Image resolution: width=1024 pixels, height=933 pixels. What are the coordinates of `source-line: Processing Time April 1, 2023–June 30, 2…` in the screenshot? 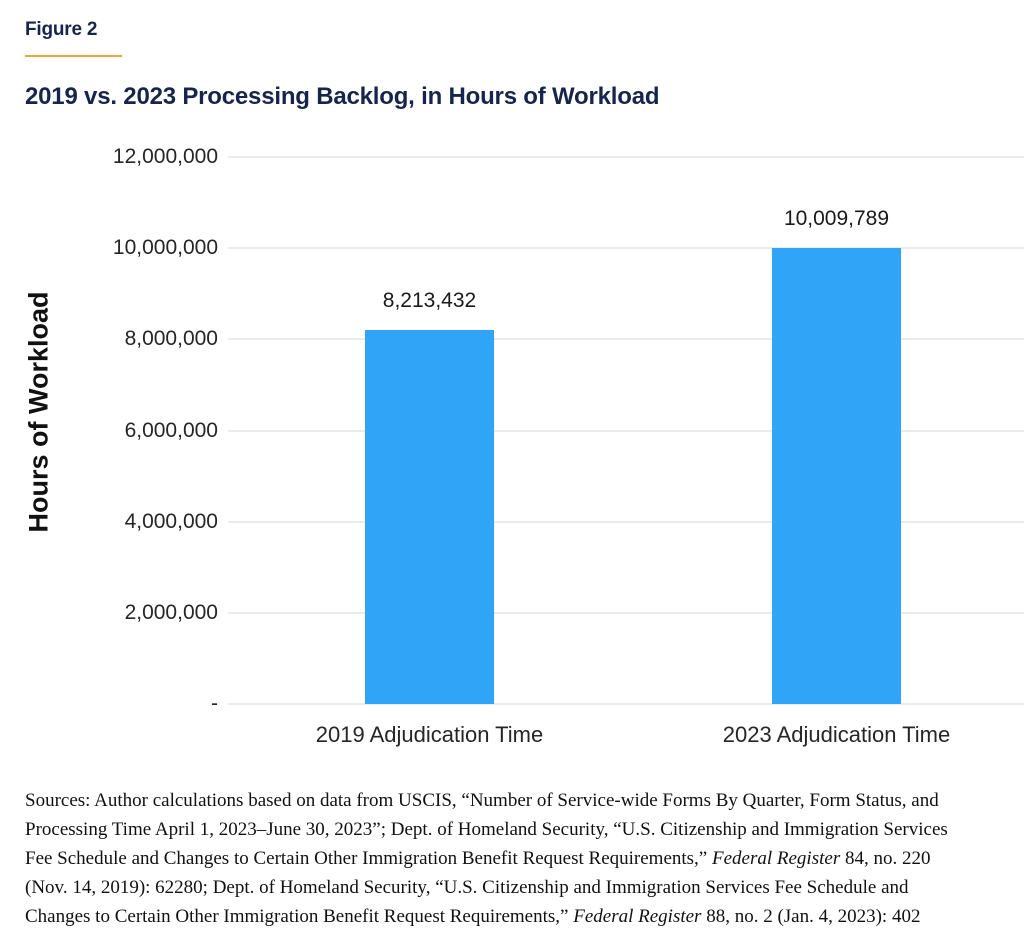 It's located at (486, 829).